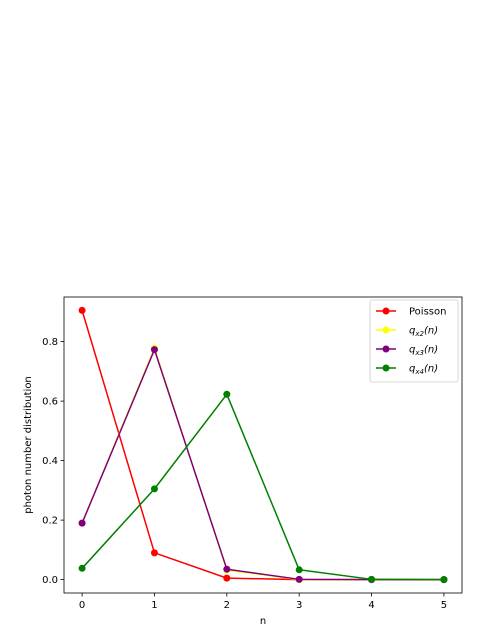  What do you see at coordinates (28, 445) in the screenshot?
I see `y-axis-label: photon number distribution` at bounding box center [28, 445].